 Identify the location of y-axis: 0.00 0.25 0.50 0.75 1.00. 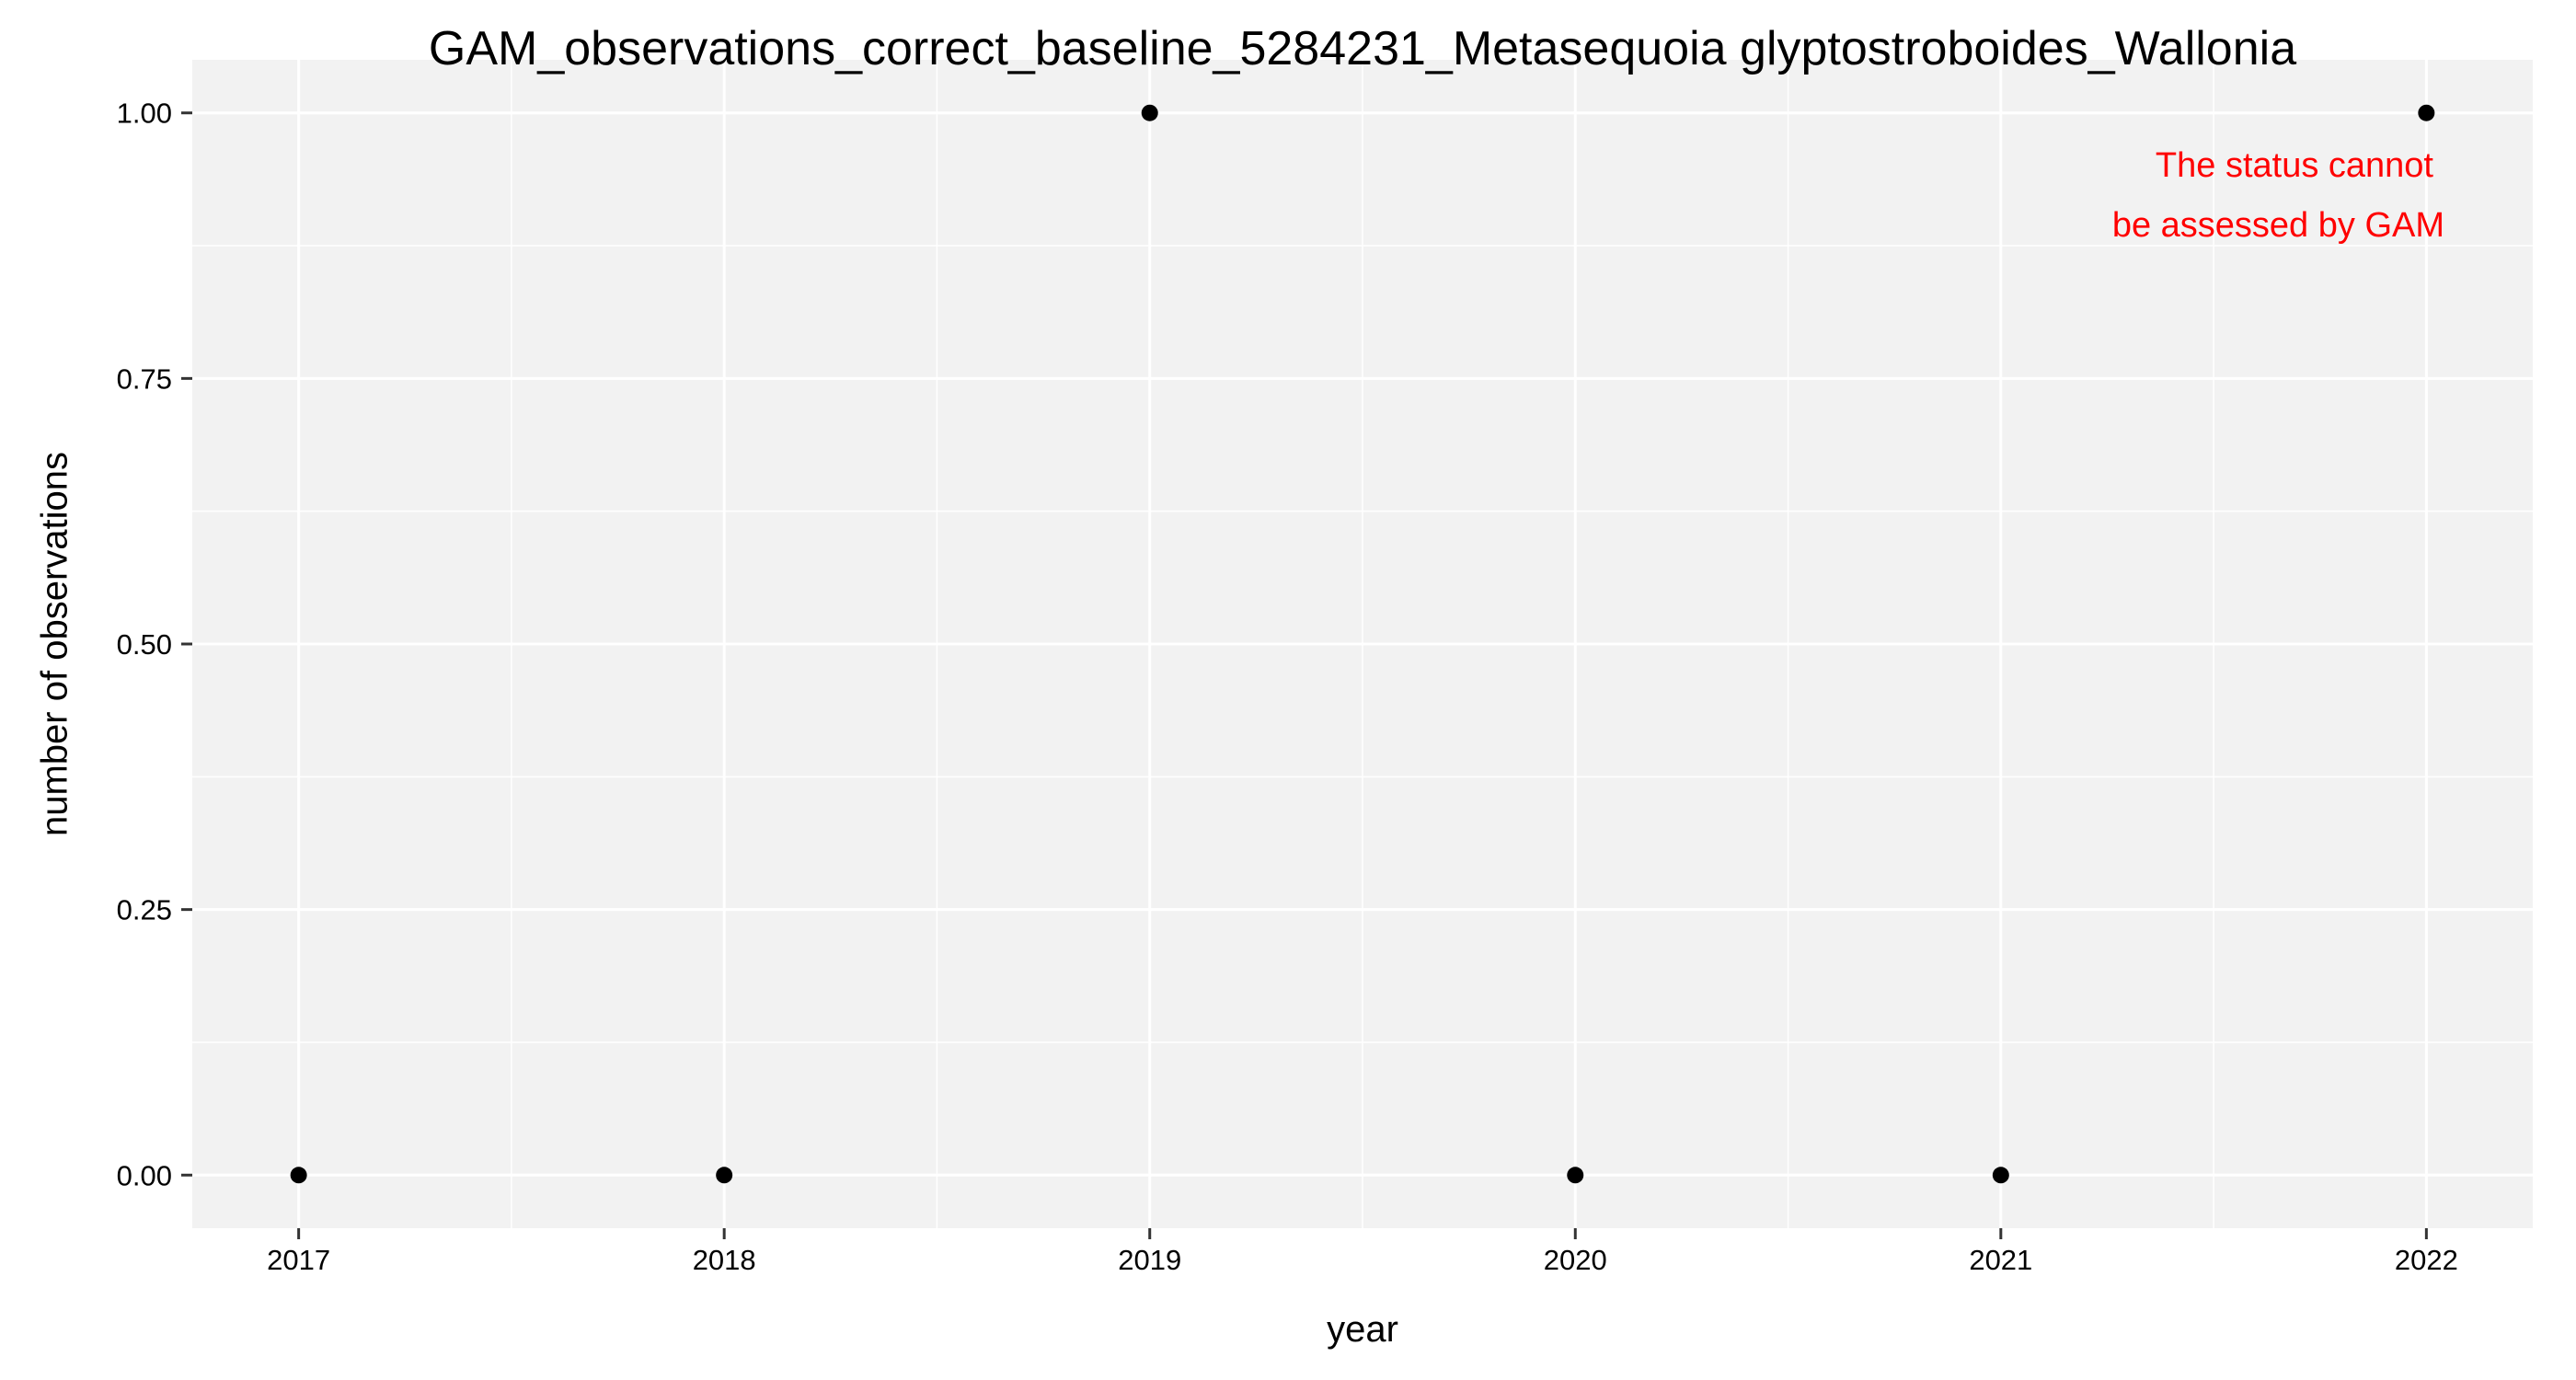
(154, 644).